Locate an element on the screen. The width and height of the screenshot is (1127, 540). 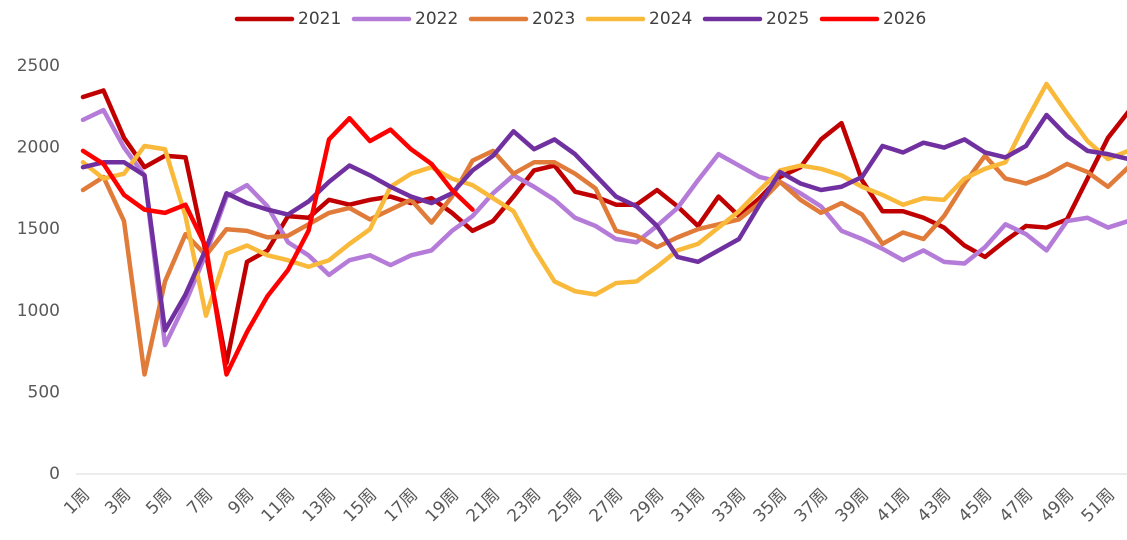
x-tick-label: 13周 is located at coordinates (319, 505).